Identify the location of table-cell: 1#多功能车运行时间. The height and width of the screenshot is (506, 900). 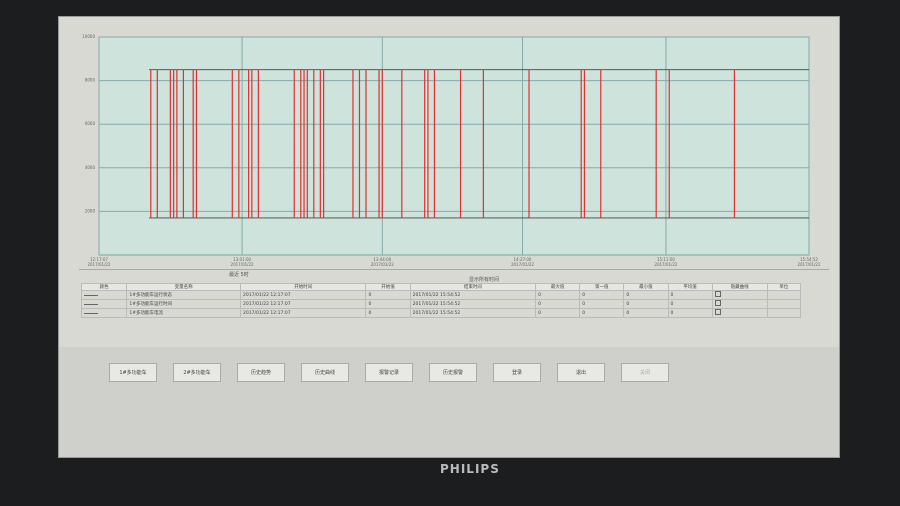
(183, 304).